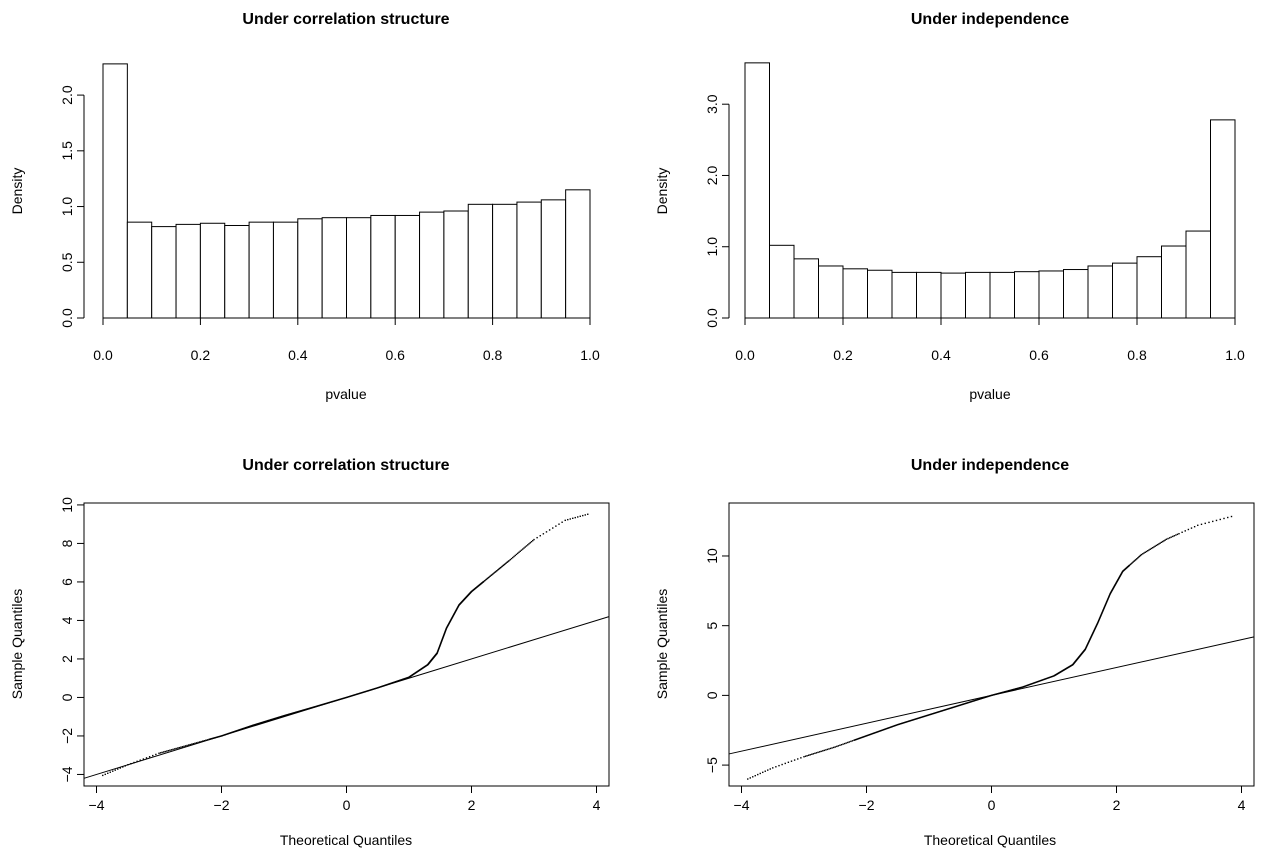 The image size is (1263, 859). What do you see at coordinates (67, 774) in the screenshot?
I see `y-tick-label: −4` at bounding box center [67, 774].